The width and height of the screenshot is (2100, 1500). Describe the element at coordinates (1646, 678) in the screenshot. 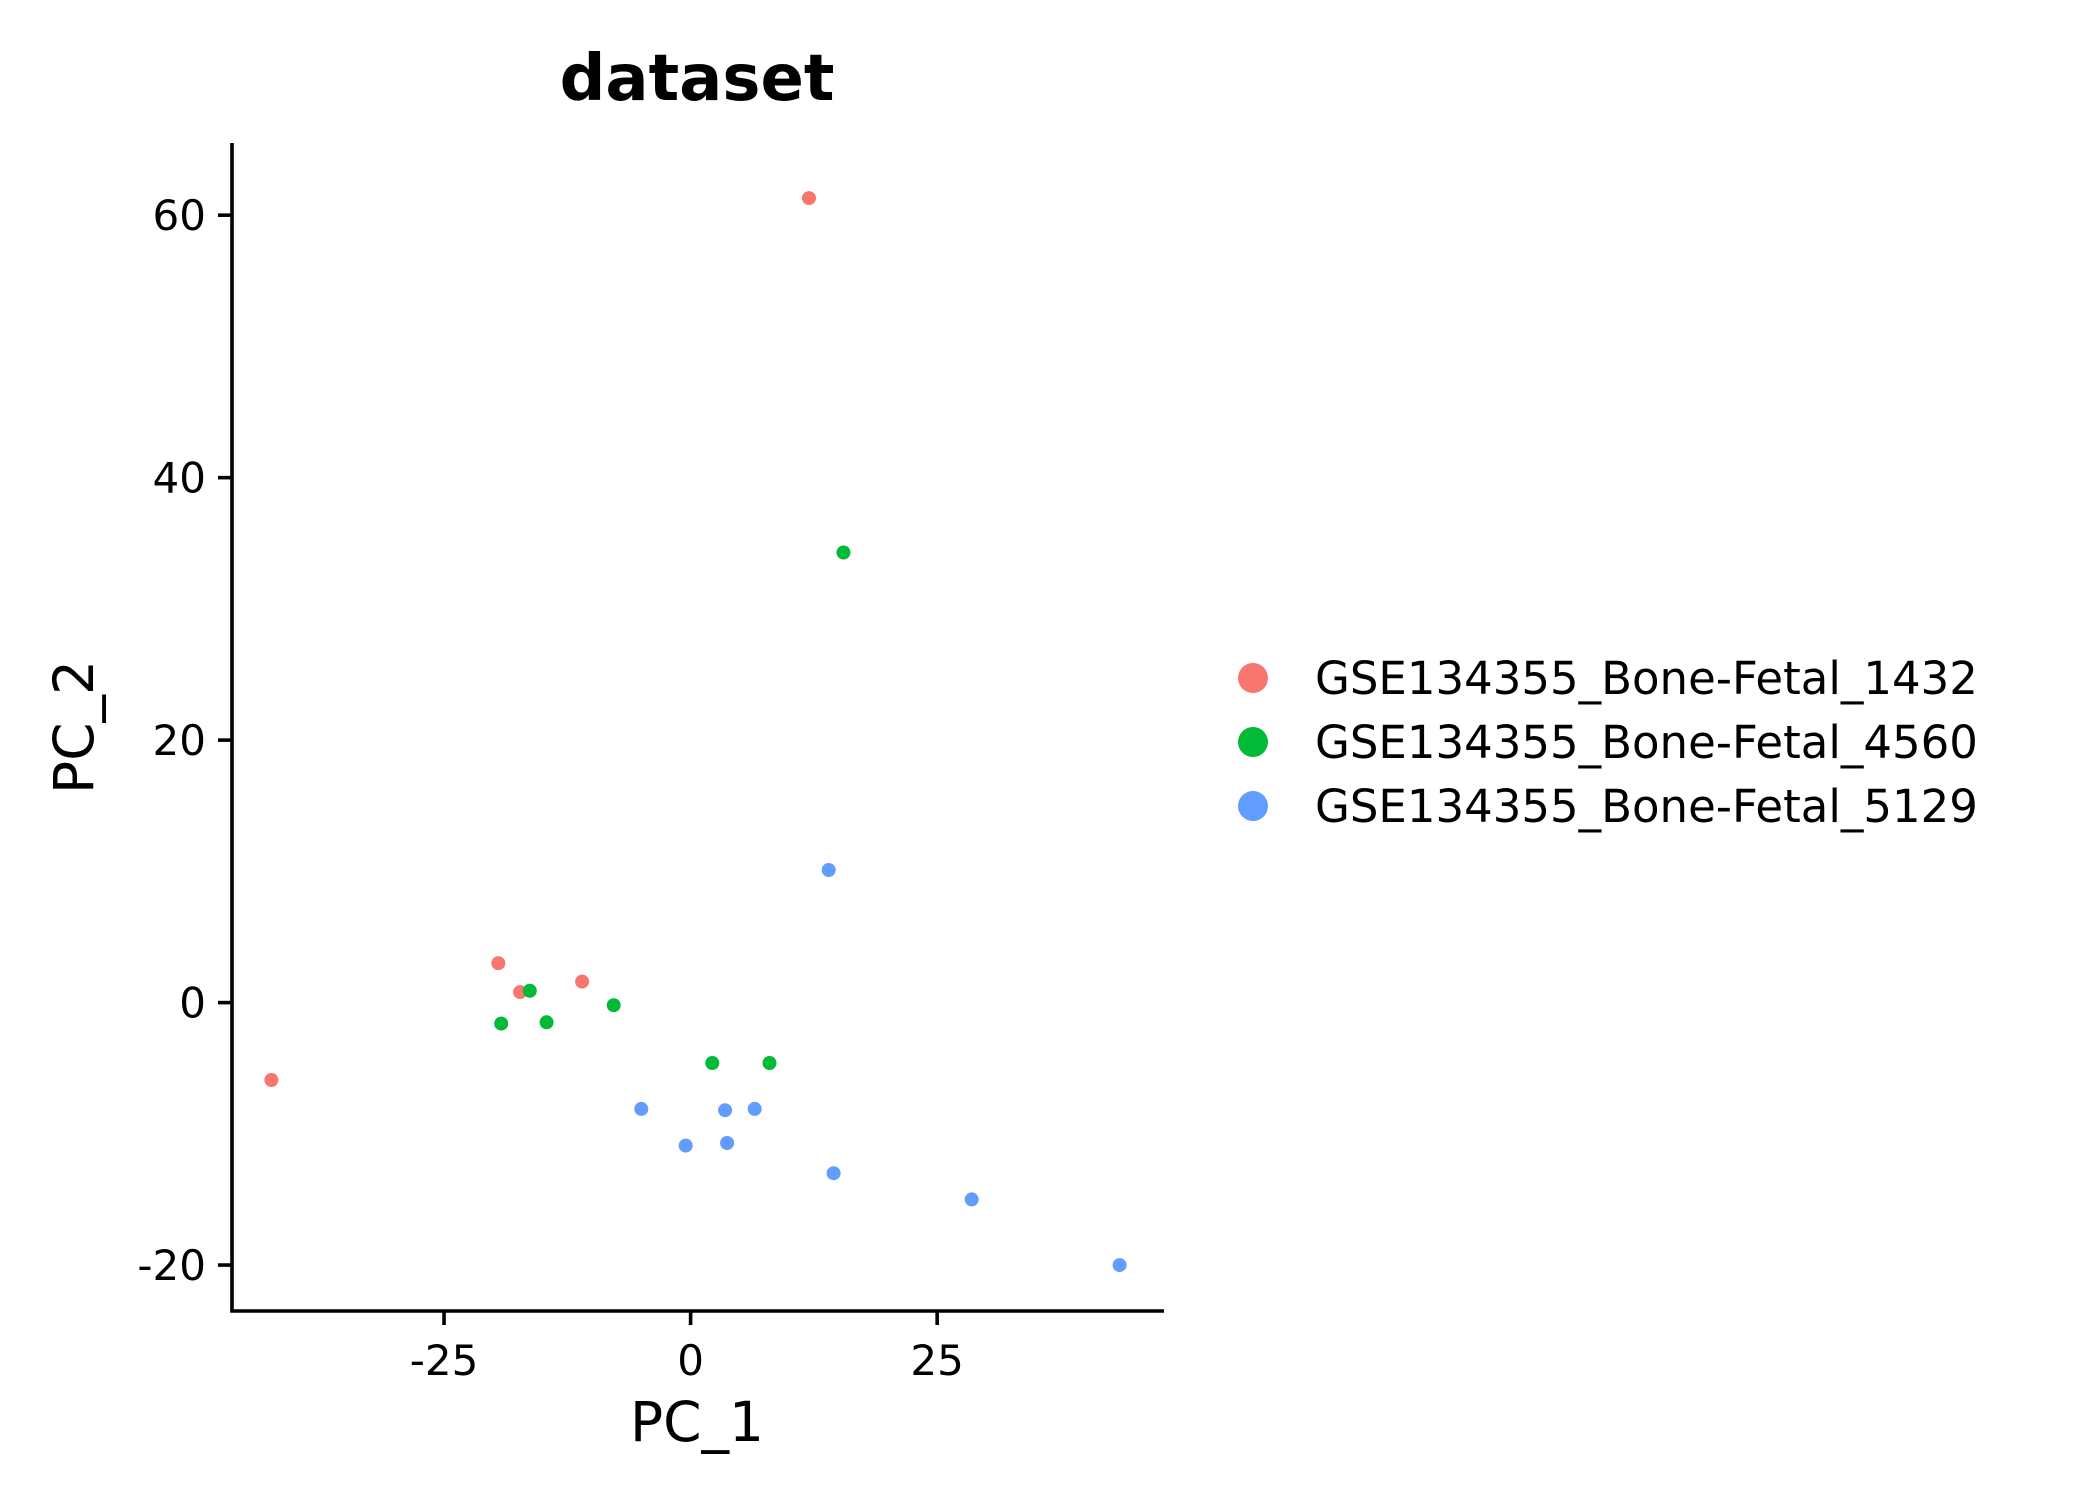

I see `legend-label-series-1: GSE134355_Bone-Fetal_1432` at that location.